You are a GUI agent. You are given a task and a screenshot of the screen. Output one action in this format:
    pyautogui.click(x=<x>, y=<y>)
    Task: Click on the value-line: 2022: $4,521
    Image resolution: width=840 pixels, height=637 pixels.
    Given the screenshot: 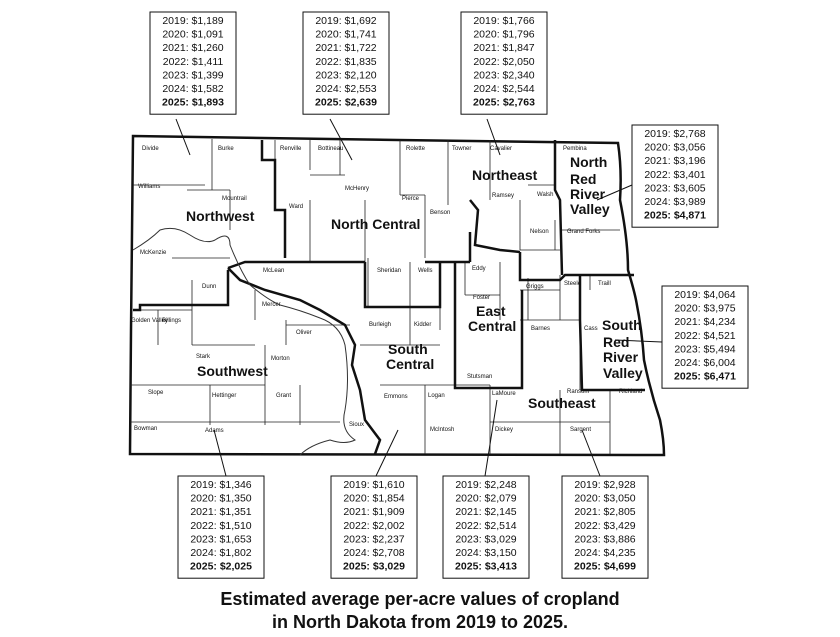 What is the action you would take?
    pyautogui.click(x=704, y=336)
    